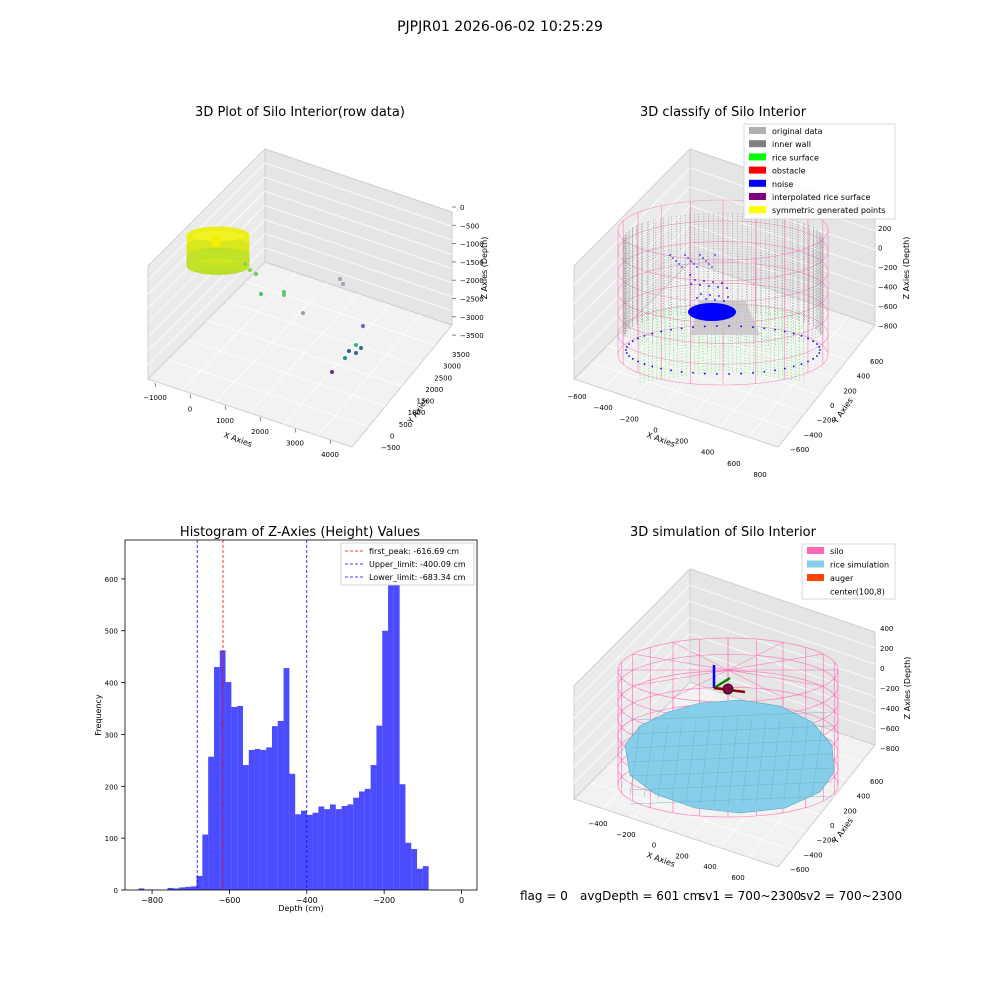 The width and height of the screenshot is (1000, 1000). Describe the element at coordinates (216, 241) in the screenshot. I see `silo-bump` at that location.